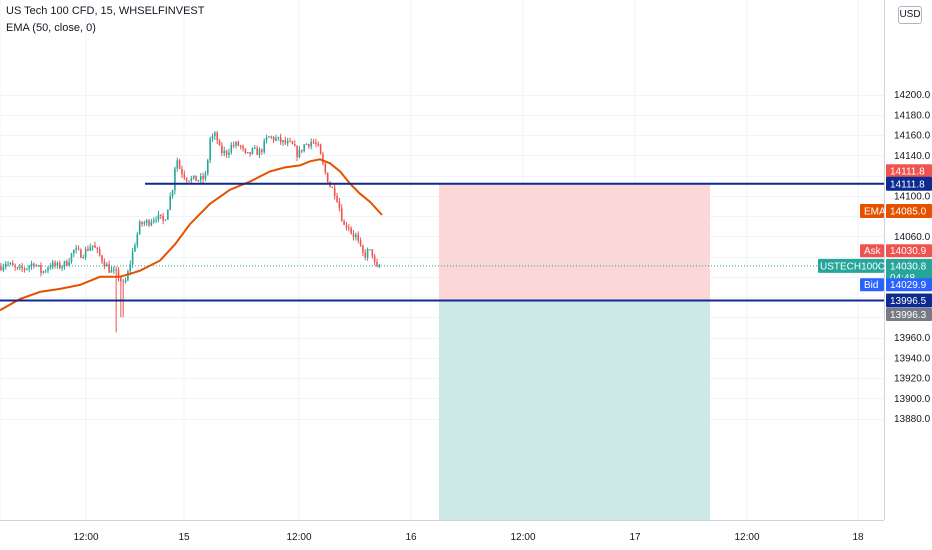  Describe the element at coordinates (912, 358) in the screenshot. I see `y-tick-label: 13940.0` at that location.